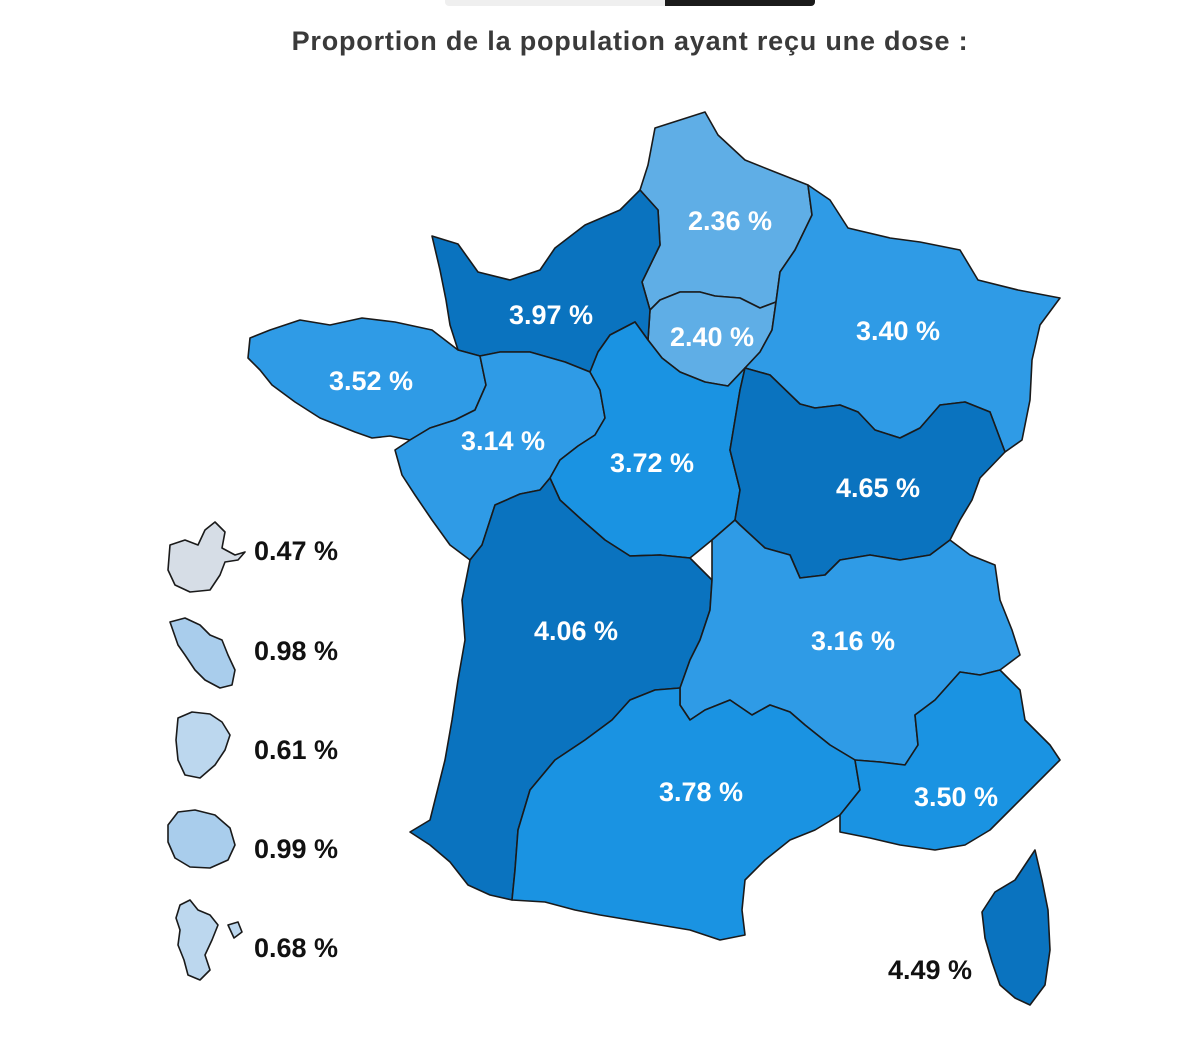 The height and width of the screenshot is (1059, 1200). I want to click on reunion-shape, so click(201, 839).